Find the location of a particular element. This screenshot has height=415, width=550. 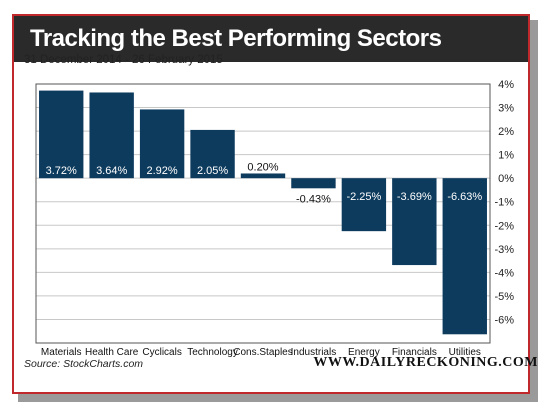

y-tick-label: 3% is located at coordinates (506, 109).